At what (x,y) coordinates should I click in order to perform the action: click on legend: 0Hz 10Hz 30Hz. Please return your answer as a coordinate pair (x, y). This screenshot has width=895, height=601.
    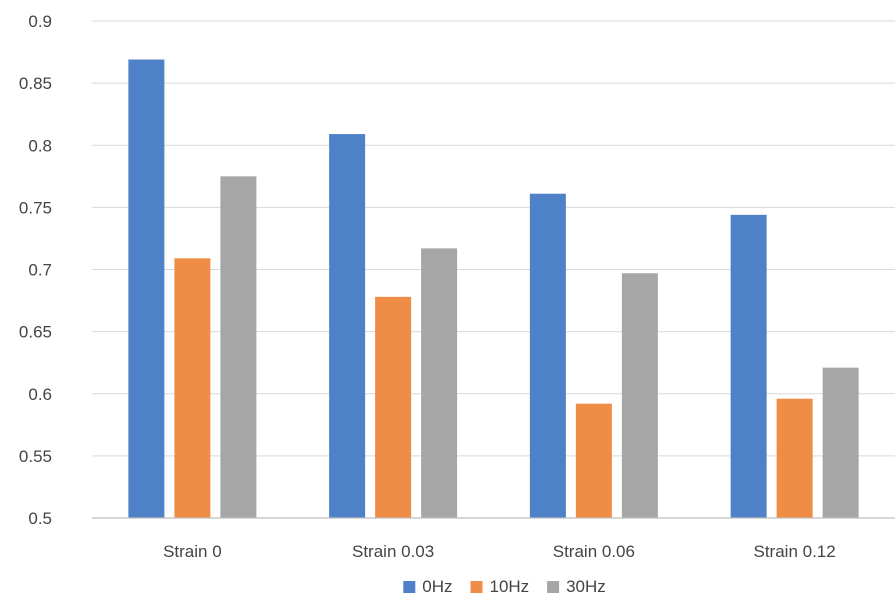
    Looking at the image, I should click on (504, 586).